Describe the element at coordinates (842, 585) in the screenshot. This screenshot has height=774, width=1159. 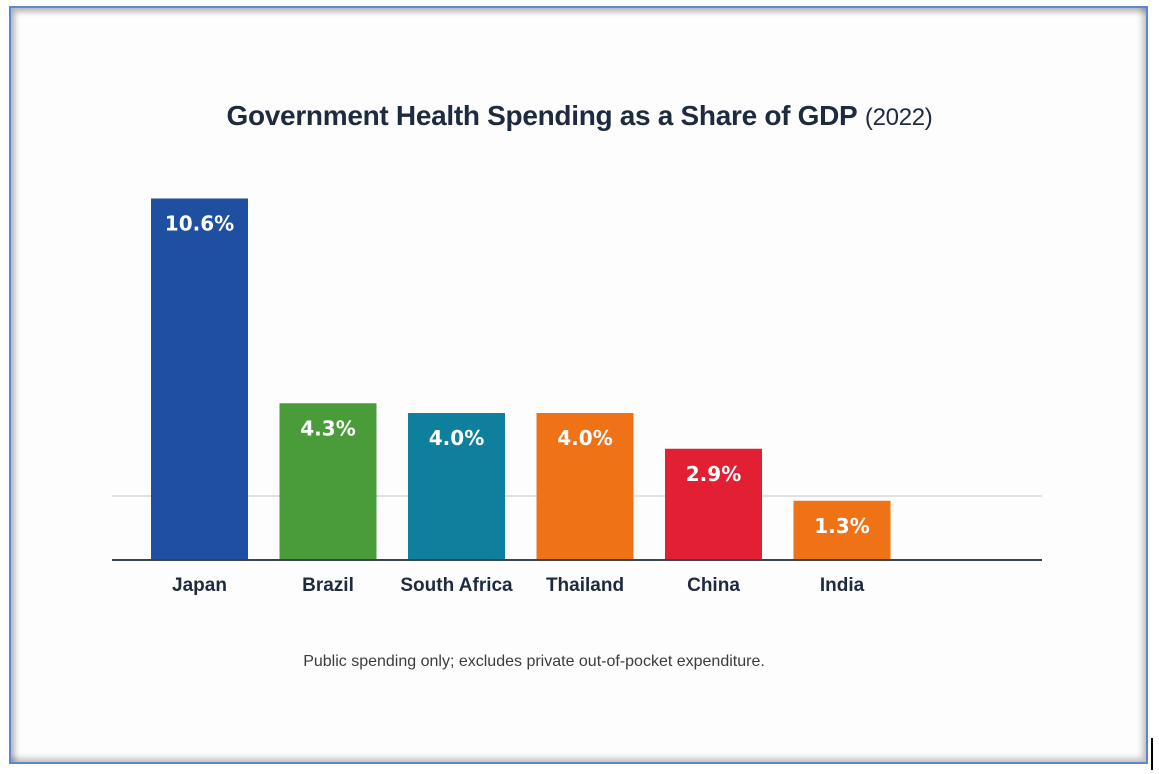
I see `x-tick-label: India` at that location.